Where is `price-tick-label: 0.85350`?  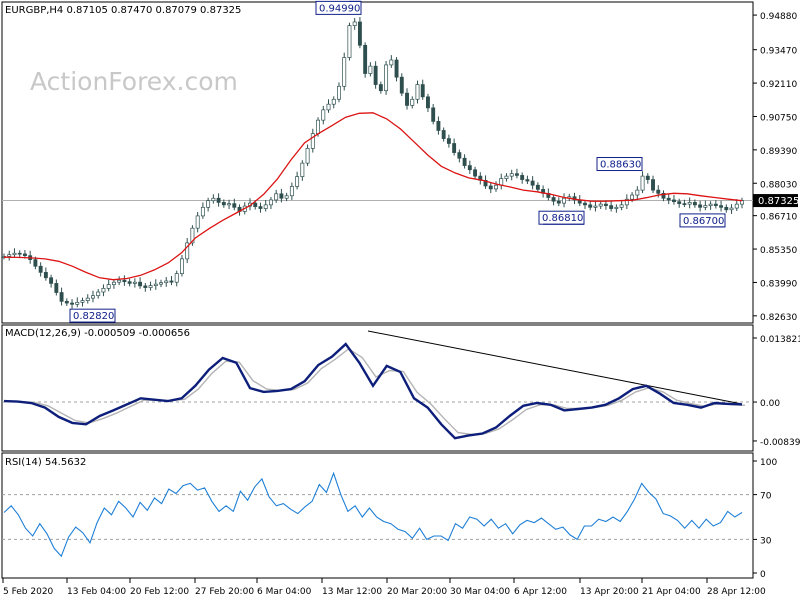
price-tick-label: 0.85350 is located at coordinates (778, 251).